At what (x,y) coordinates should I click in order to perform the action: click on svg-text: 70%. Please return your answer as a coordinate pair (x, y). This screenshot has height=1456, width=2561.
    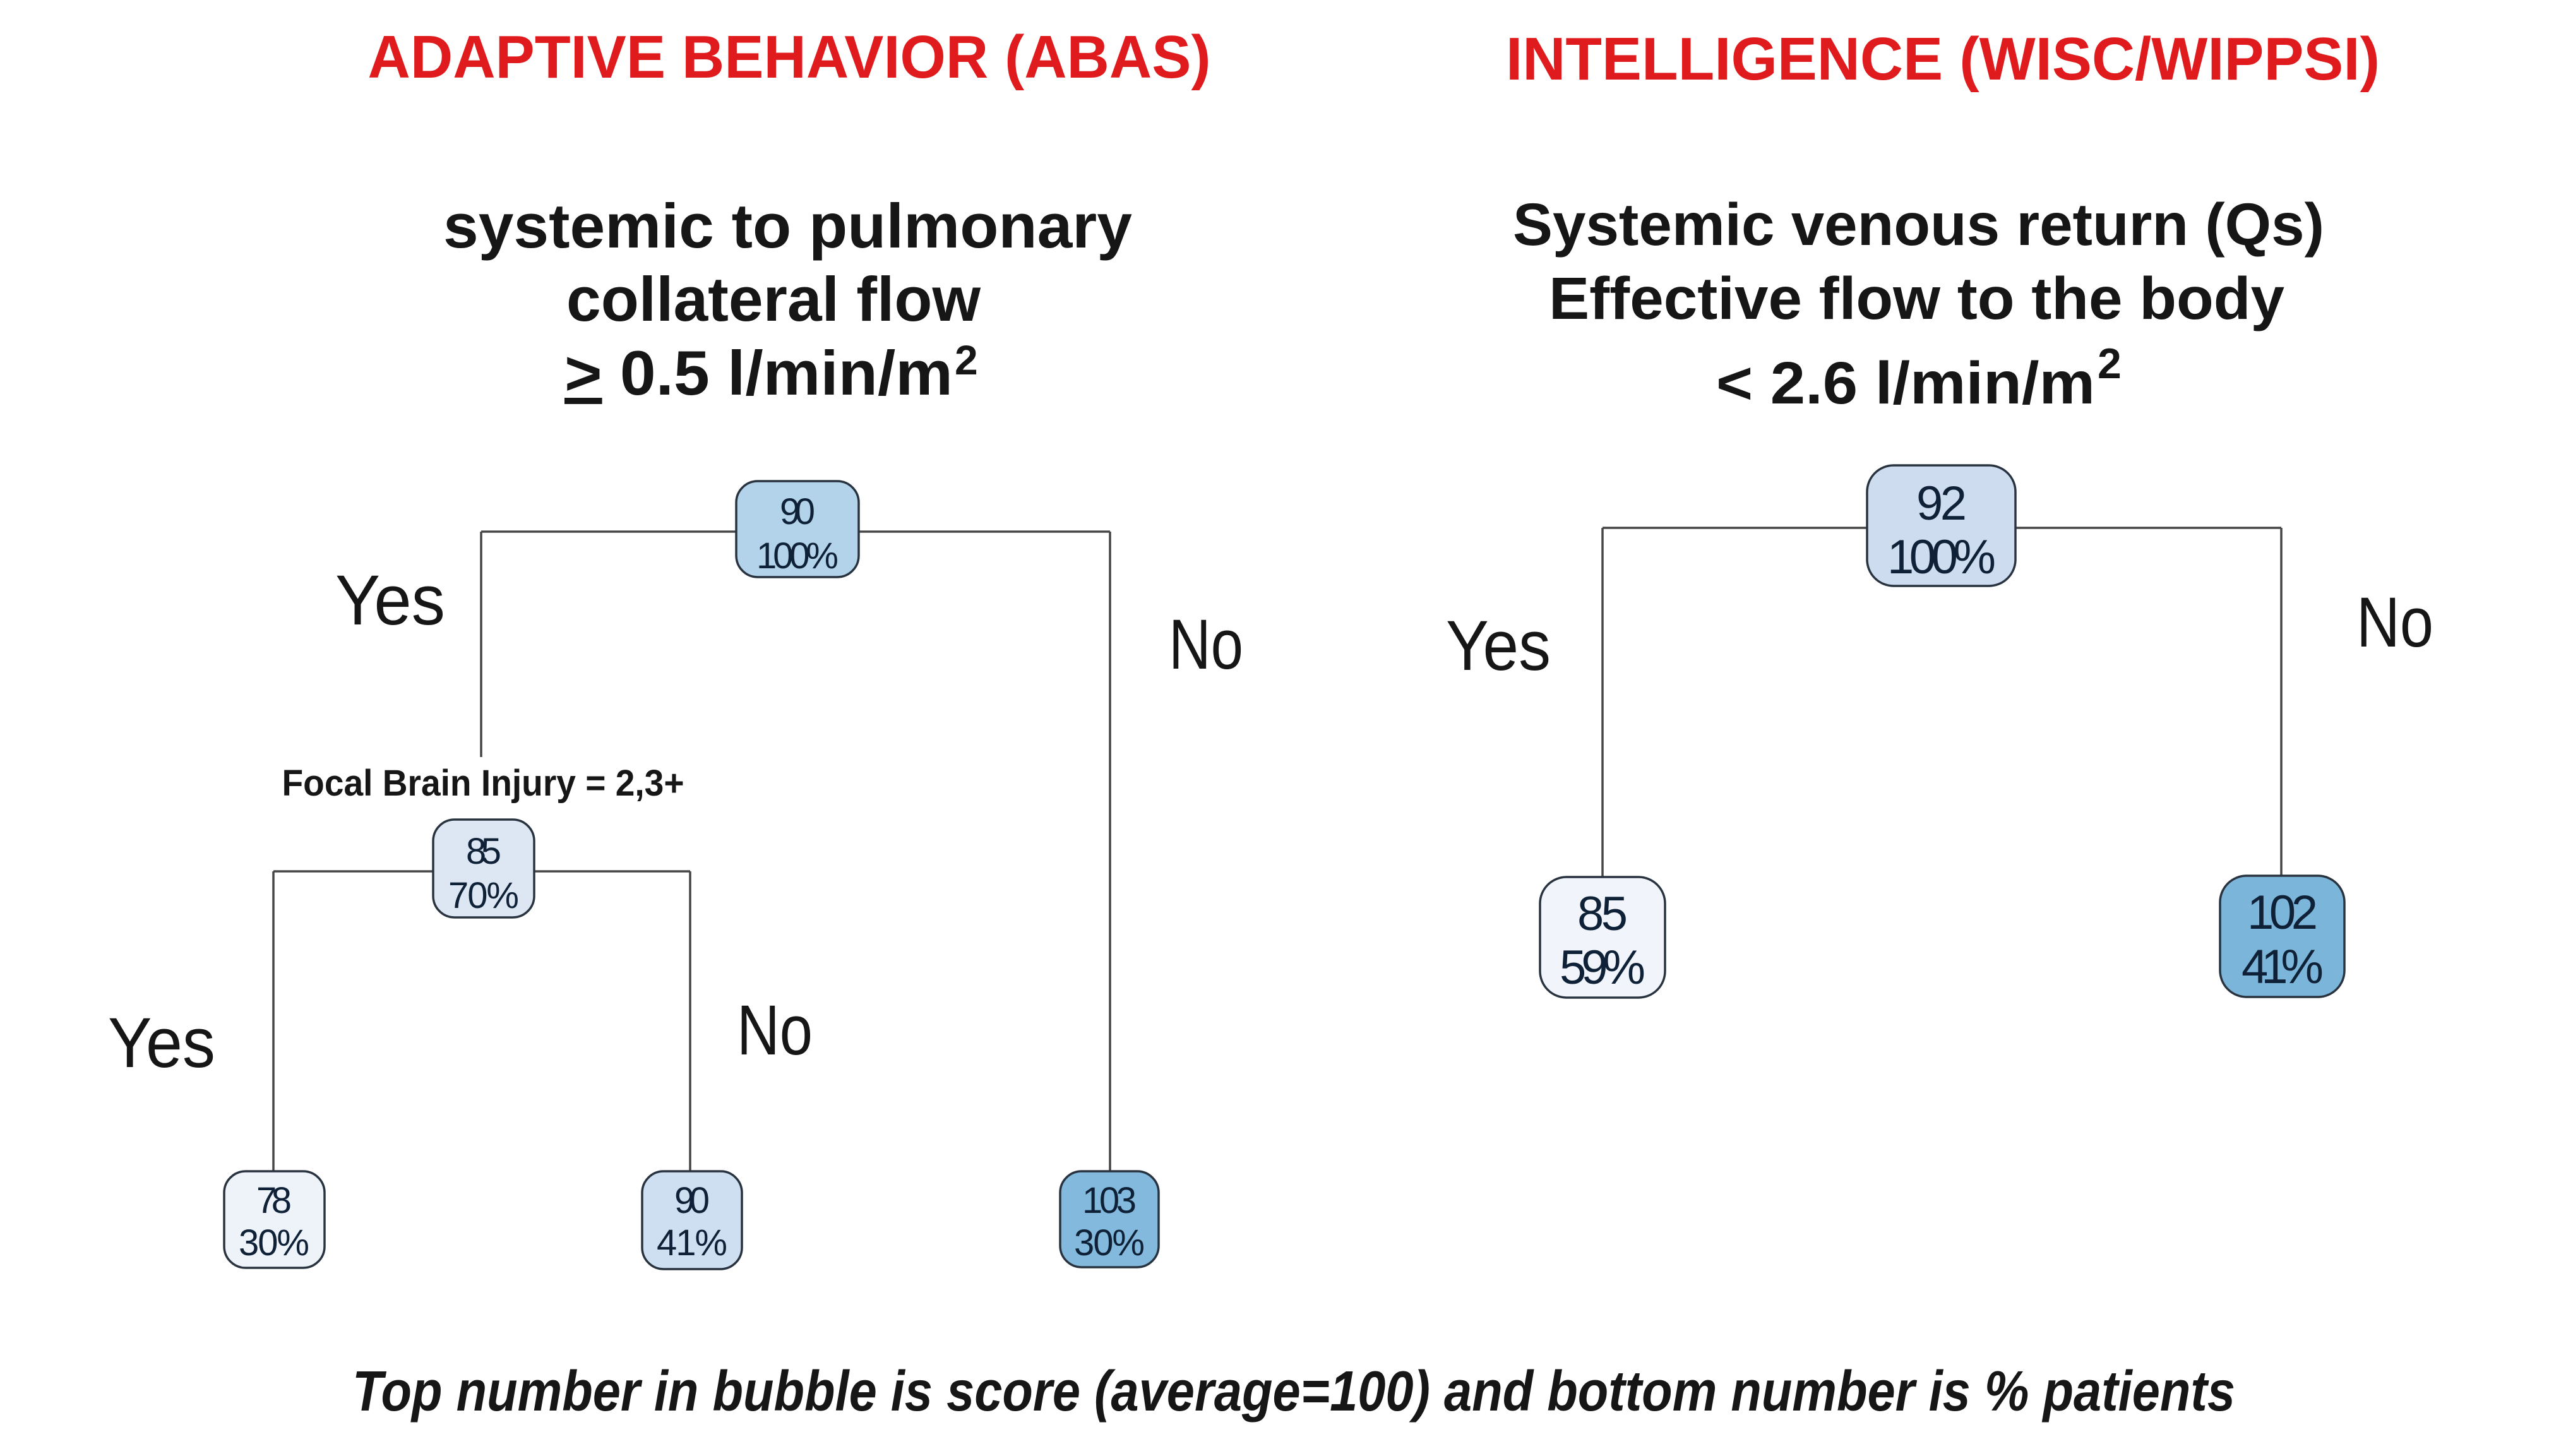
    Looking at the image, I should click on (483, 895).